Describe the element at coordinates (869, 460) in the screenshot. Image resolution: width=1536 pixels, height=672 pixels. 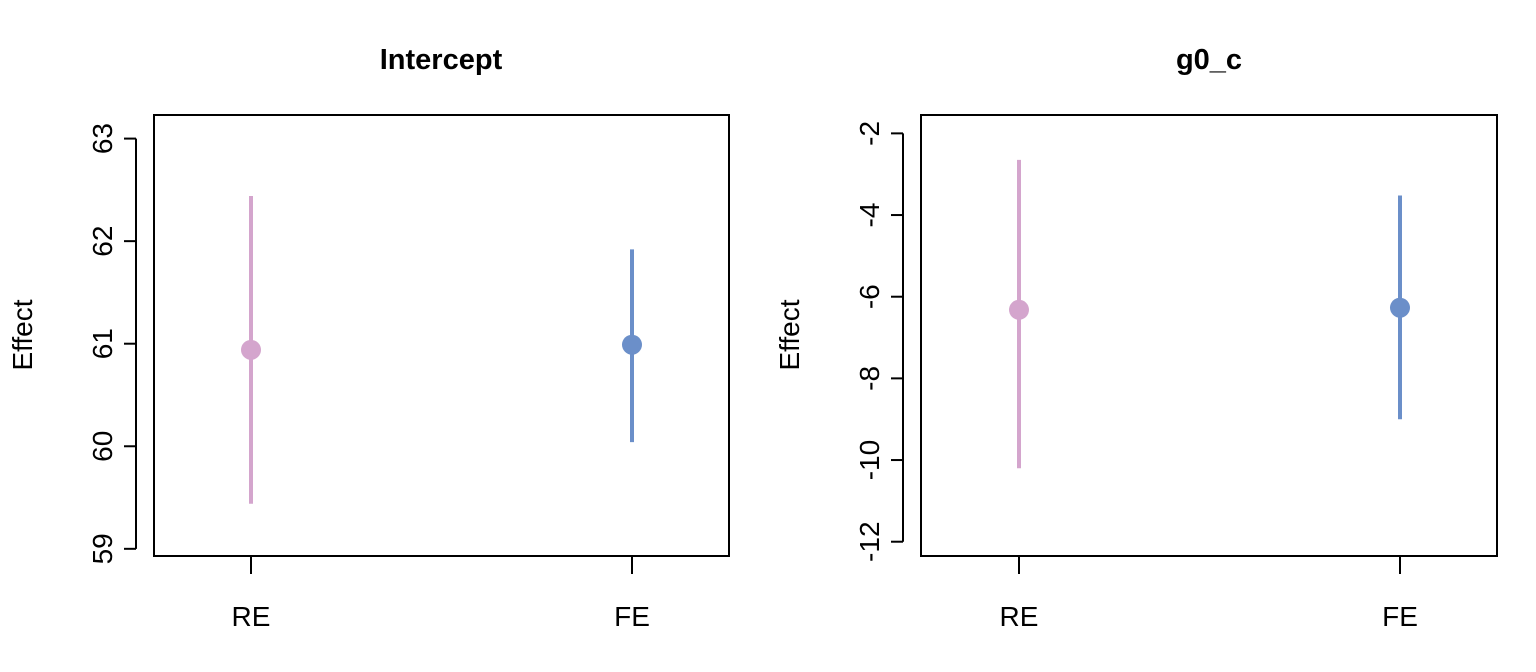
I see `y-tick-label: -10` at that location.